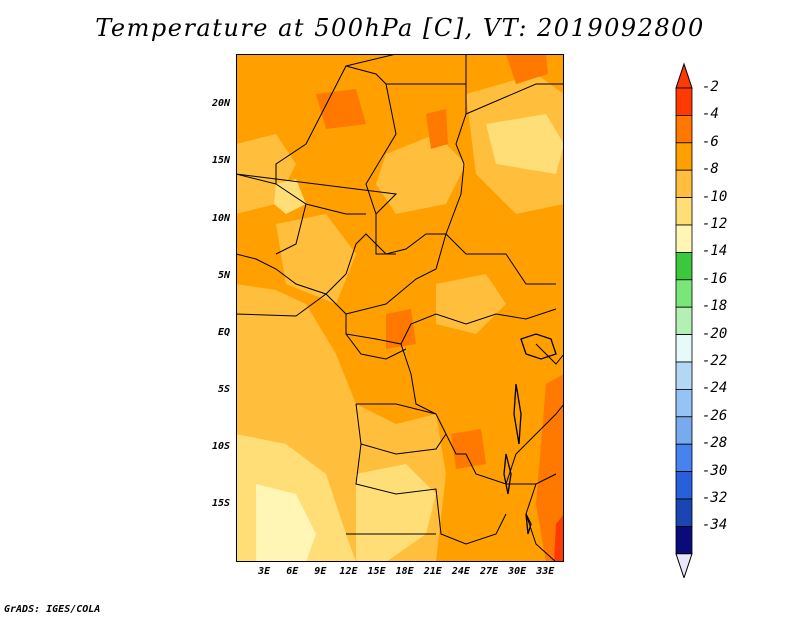  I want to click on lat-tick-label: 5N, so click(223, 275).